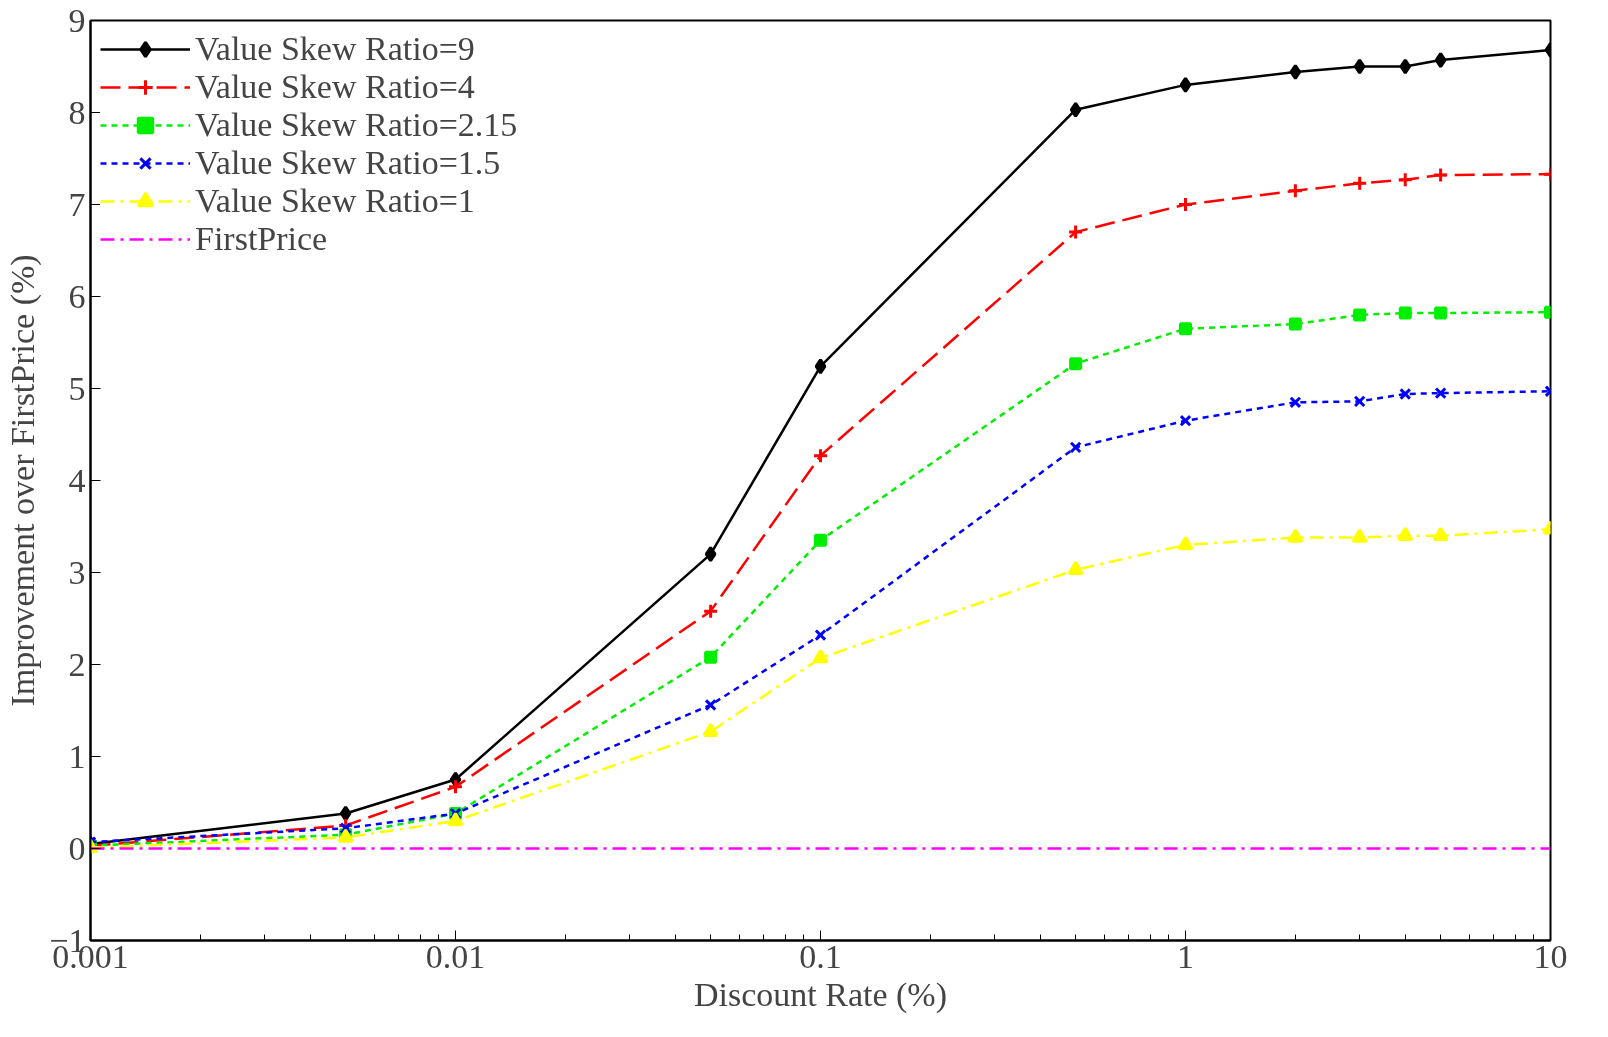 This screenshot has width=1608, height=1037. I want to click on legend-label: Value Skew Ratio=1, so click(335, 201).